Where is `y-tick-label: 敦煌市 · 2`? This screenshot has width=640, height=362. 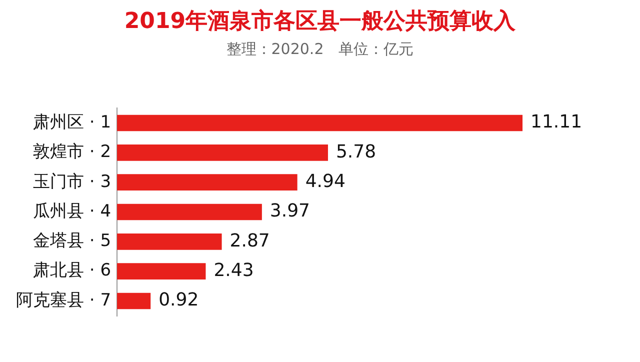 y-tick-label: 敦煌市 · 2 is located at coordinates (72, 152).